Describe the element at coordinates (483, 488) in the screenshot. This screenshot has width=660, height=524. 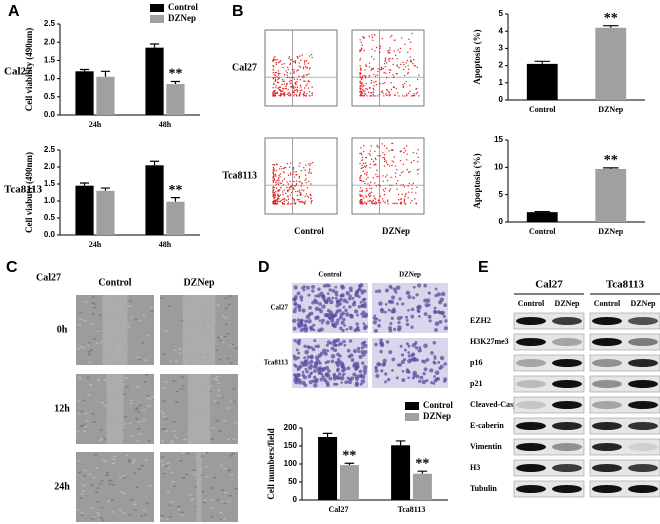
I see `label: Tubulin` at that location.